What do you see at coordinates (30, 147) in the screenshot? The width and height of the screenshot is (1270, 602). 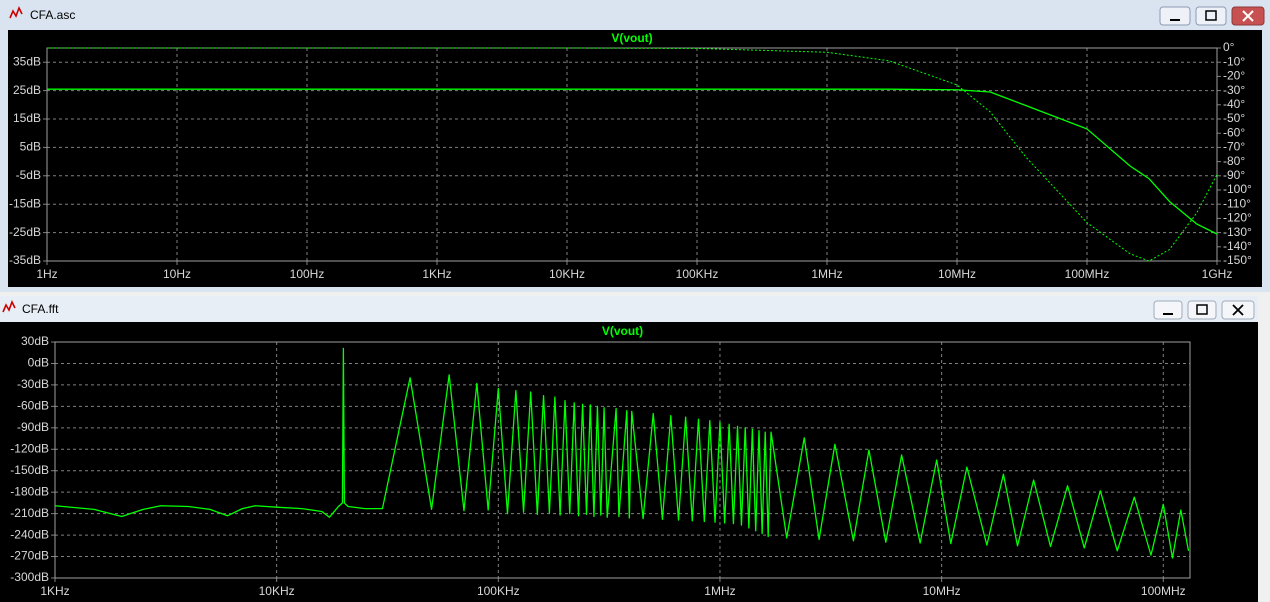 I see `y-tick-label: 5dB` at bounding box center [30, 147].